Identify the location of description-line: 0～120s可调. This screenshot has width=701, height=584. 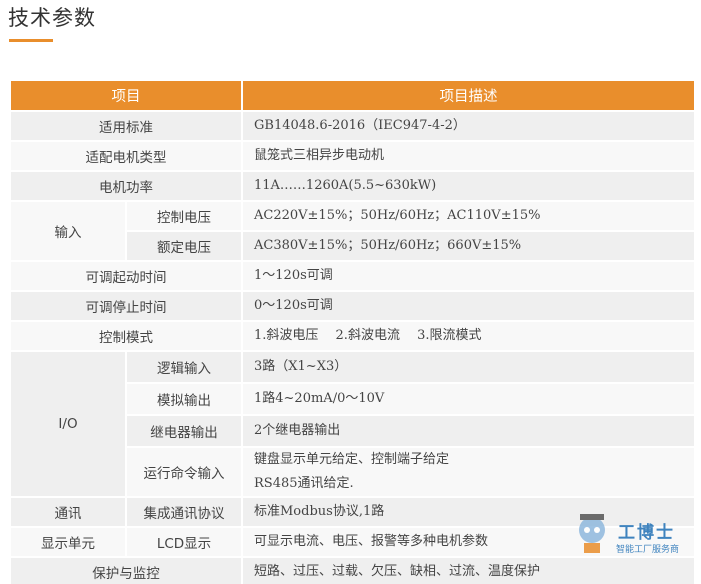
(293, 305).